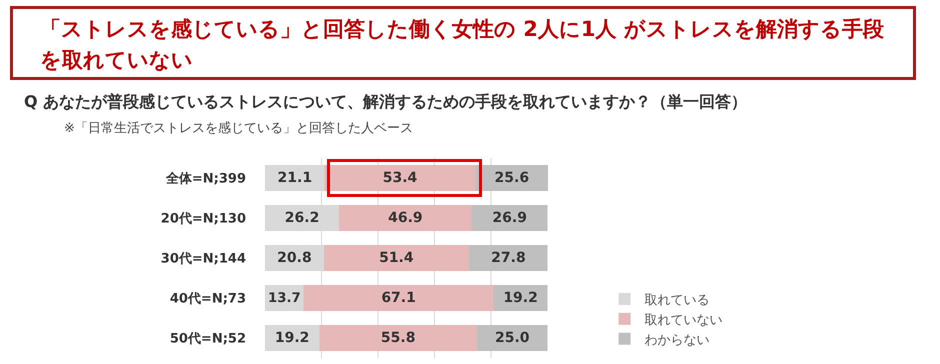 The image size is (940, 364). I want to click on legend-label: 取れていない, so click(683, 320).